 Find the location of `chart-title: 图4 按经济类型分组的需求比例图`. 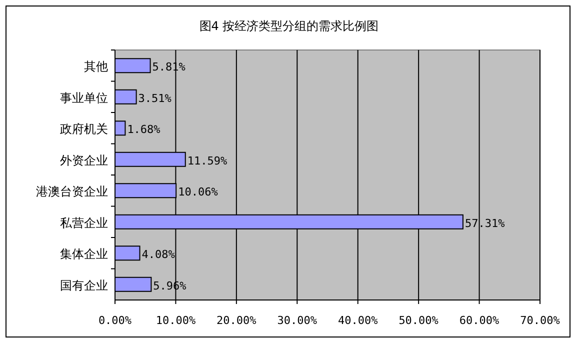

chart-title: 图4 按经济类型分组的需求比例图 is located at coordinates (289, 26).